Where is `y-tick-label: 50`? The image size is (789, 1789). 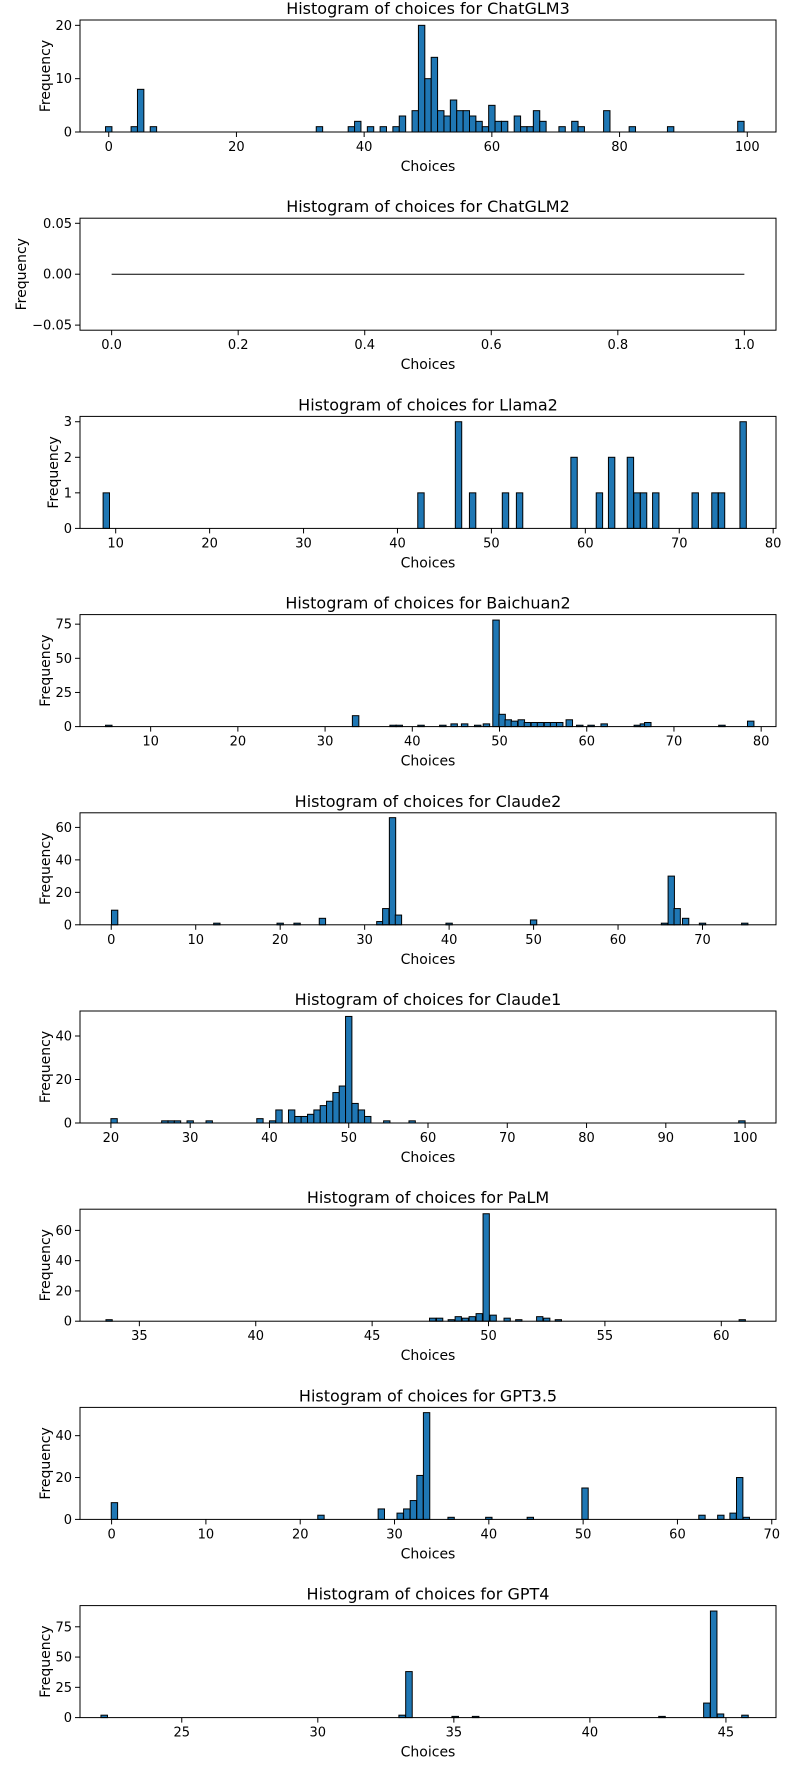
y-tick-label: 50 is located at coordinates (63, 659).